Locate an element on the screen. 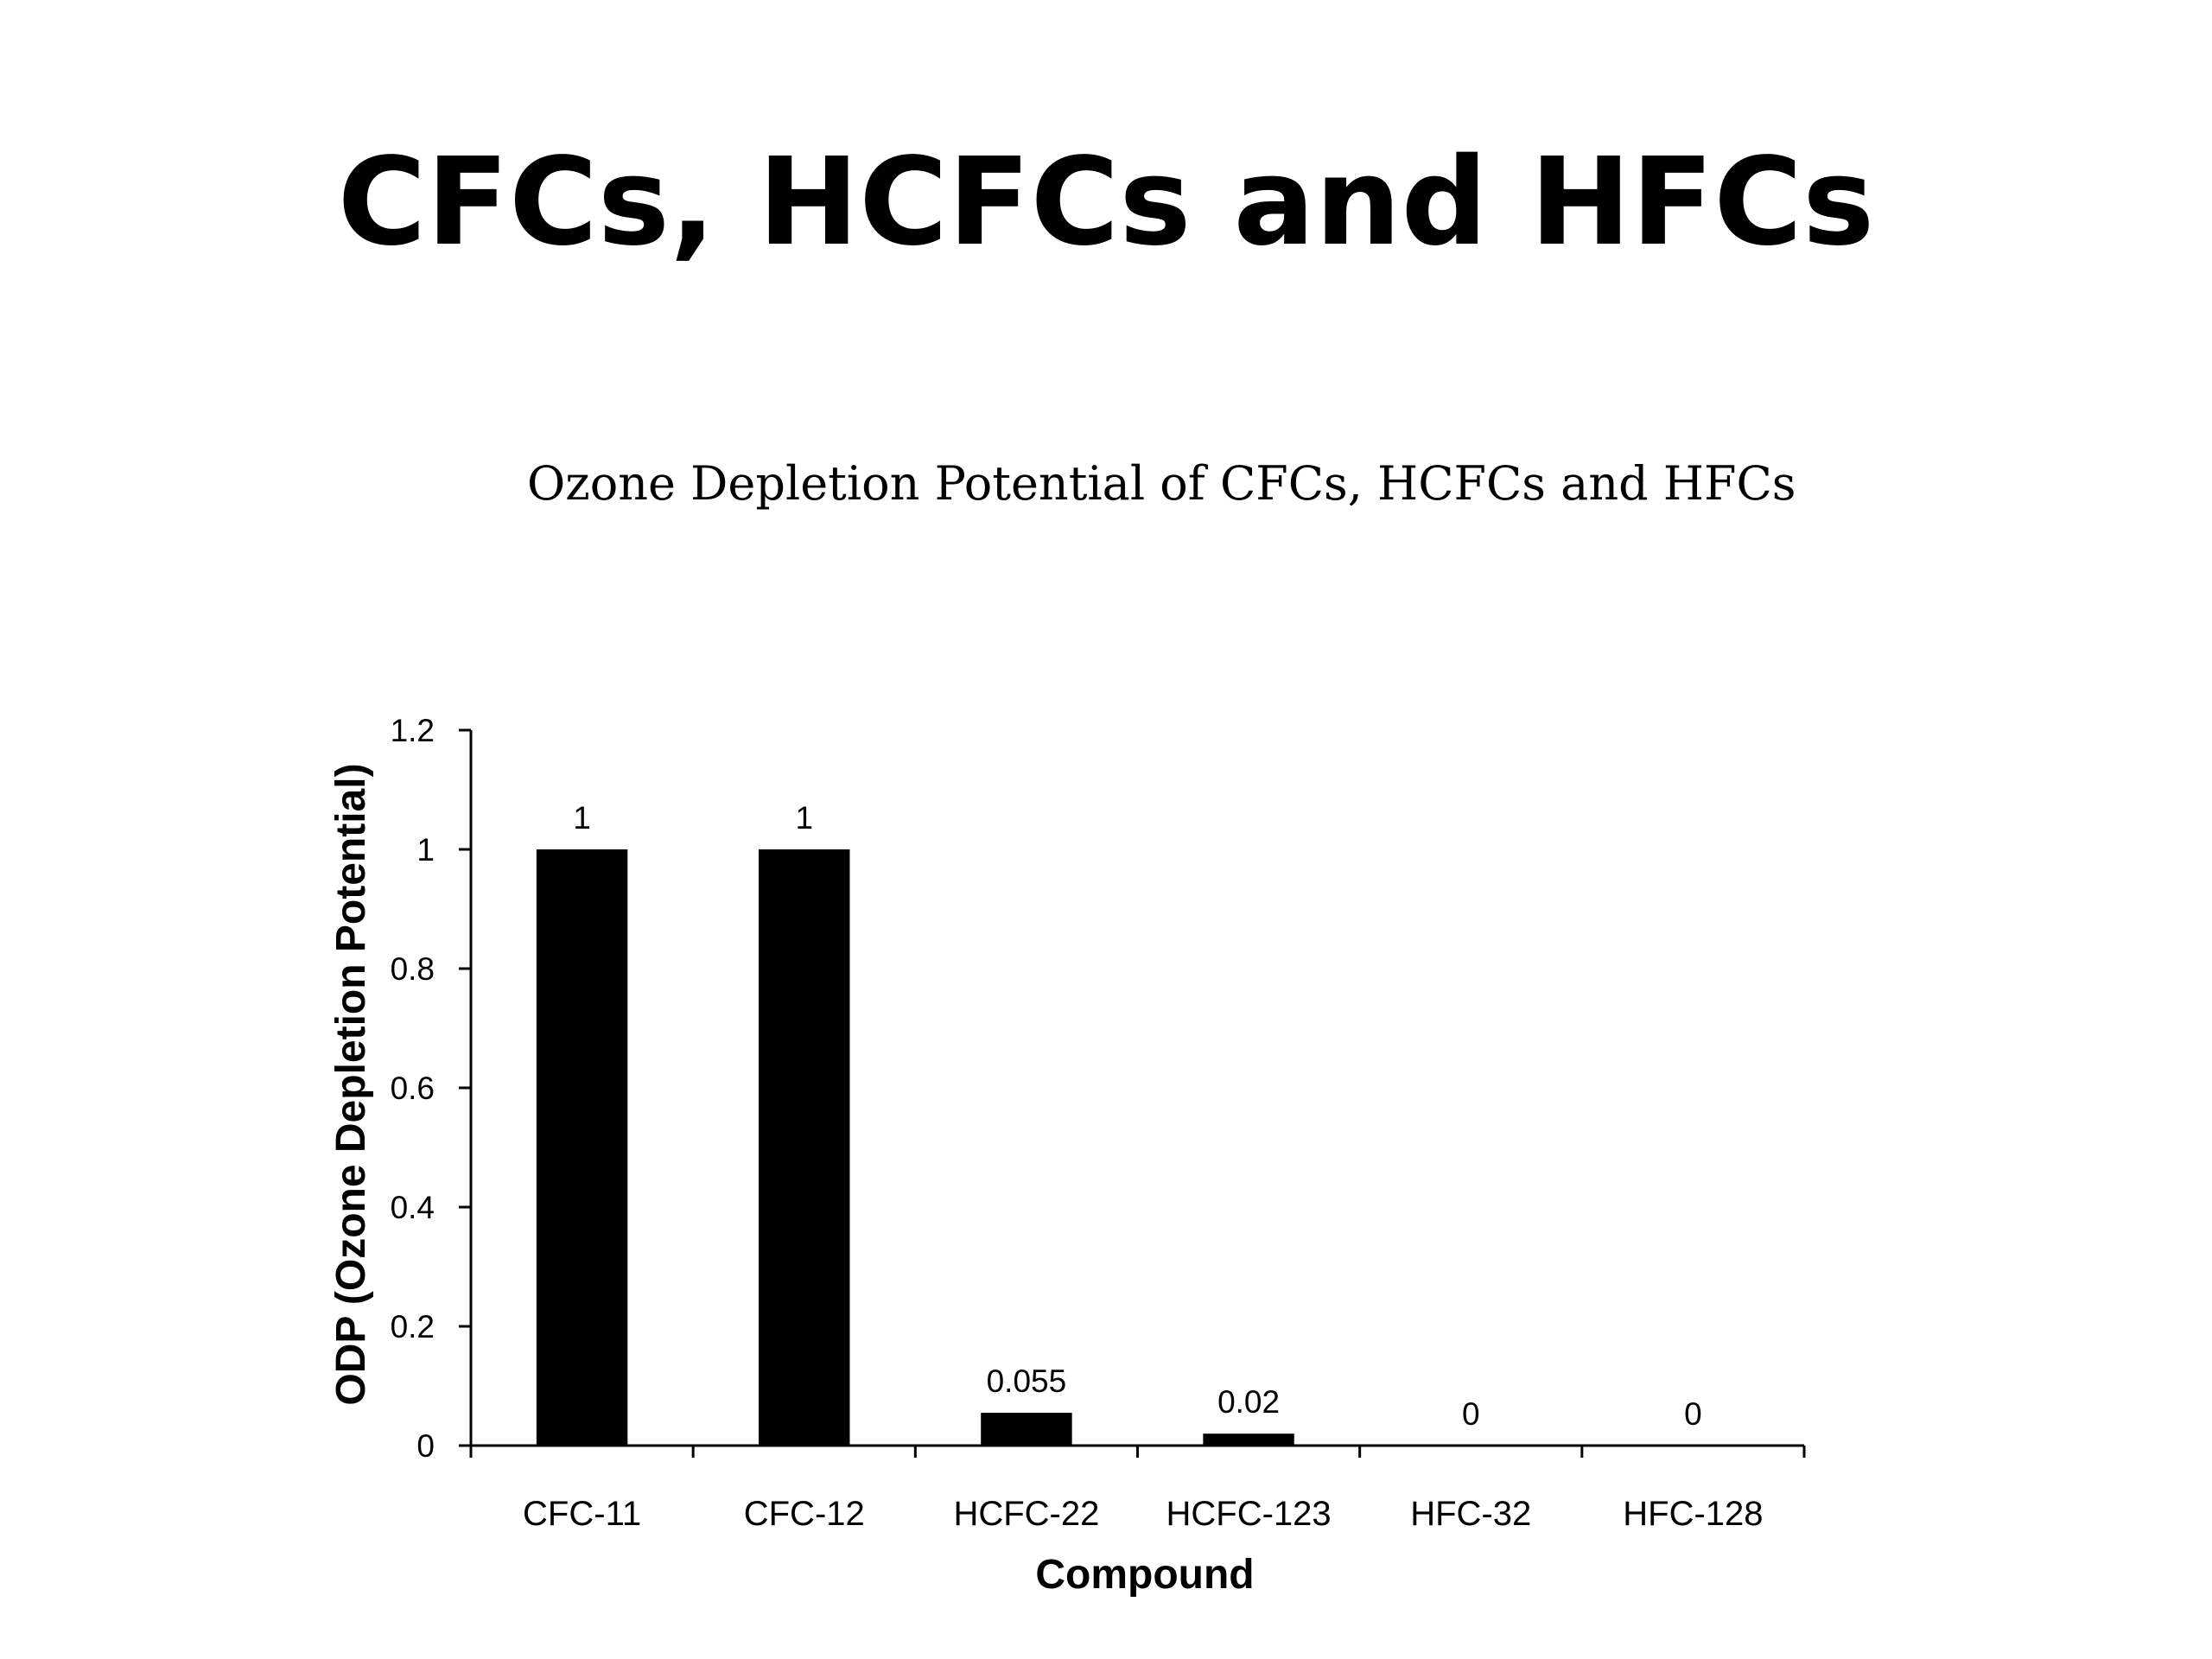 The width and height of the screenshot is (2212, 1659). x-tick-label: HFC-32 is located at coordinates (1470, 1514).